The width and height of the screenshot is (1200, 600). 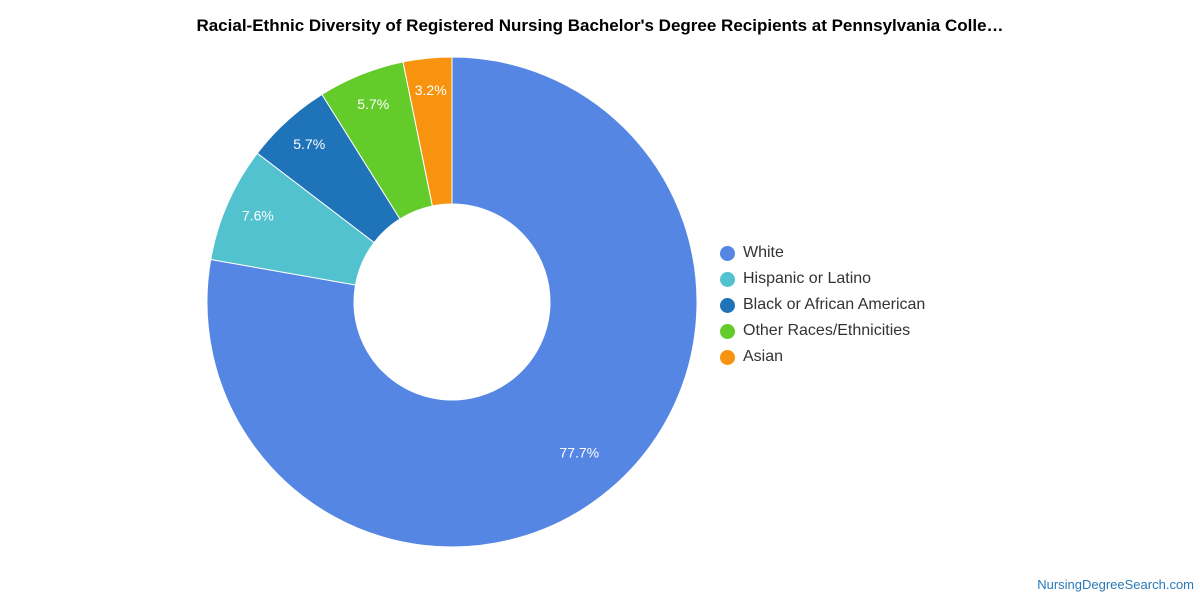 I want to click on slice-asian, so click(x=427, y=131).